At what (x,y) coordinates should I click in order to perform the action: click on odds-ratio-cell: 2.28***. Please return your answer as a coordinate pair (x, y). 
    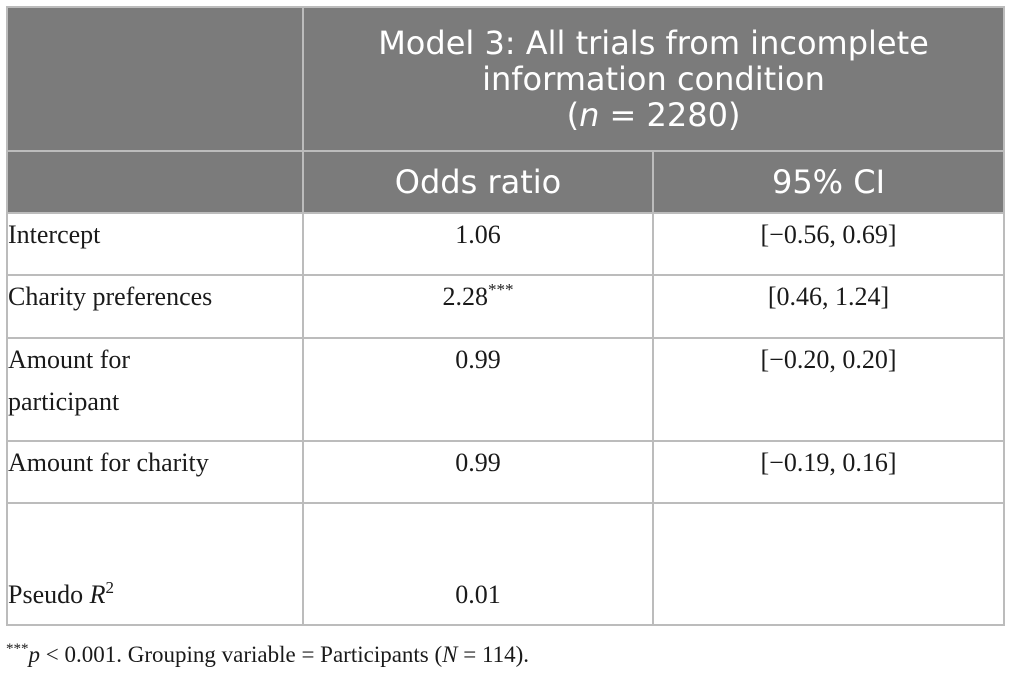
    Looking at the image, I should click on (478, 306).